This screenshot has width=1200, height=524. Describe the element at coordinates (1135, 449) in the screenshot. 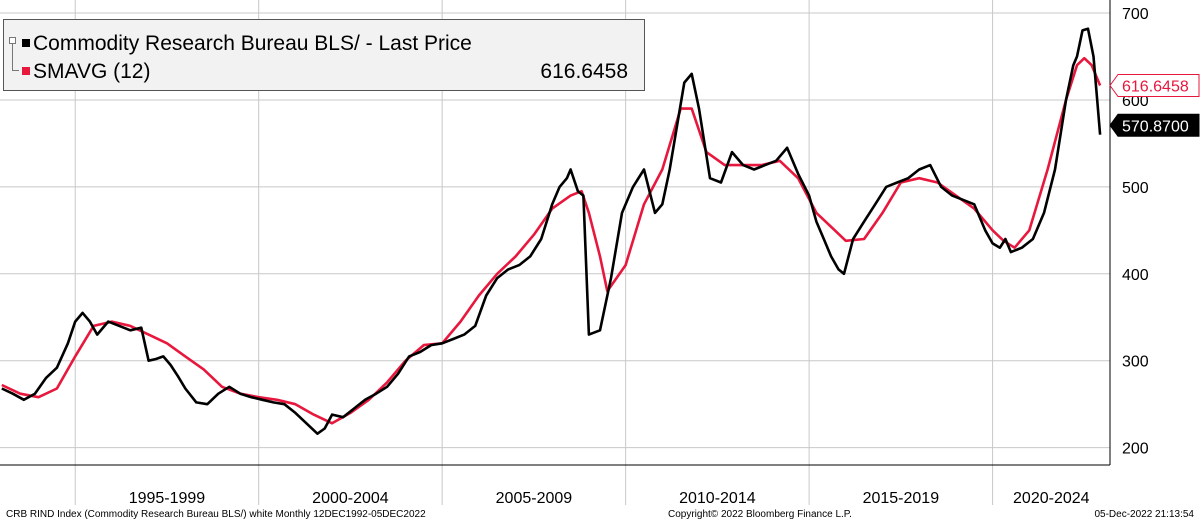

I see `y-tick-label: 200` at that location.